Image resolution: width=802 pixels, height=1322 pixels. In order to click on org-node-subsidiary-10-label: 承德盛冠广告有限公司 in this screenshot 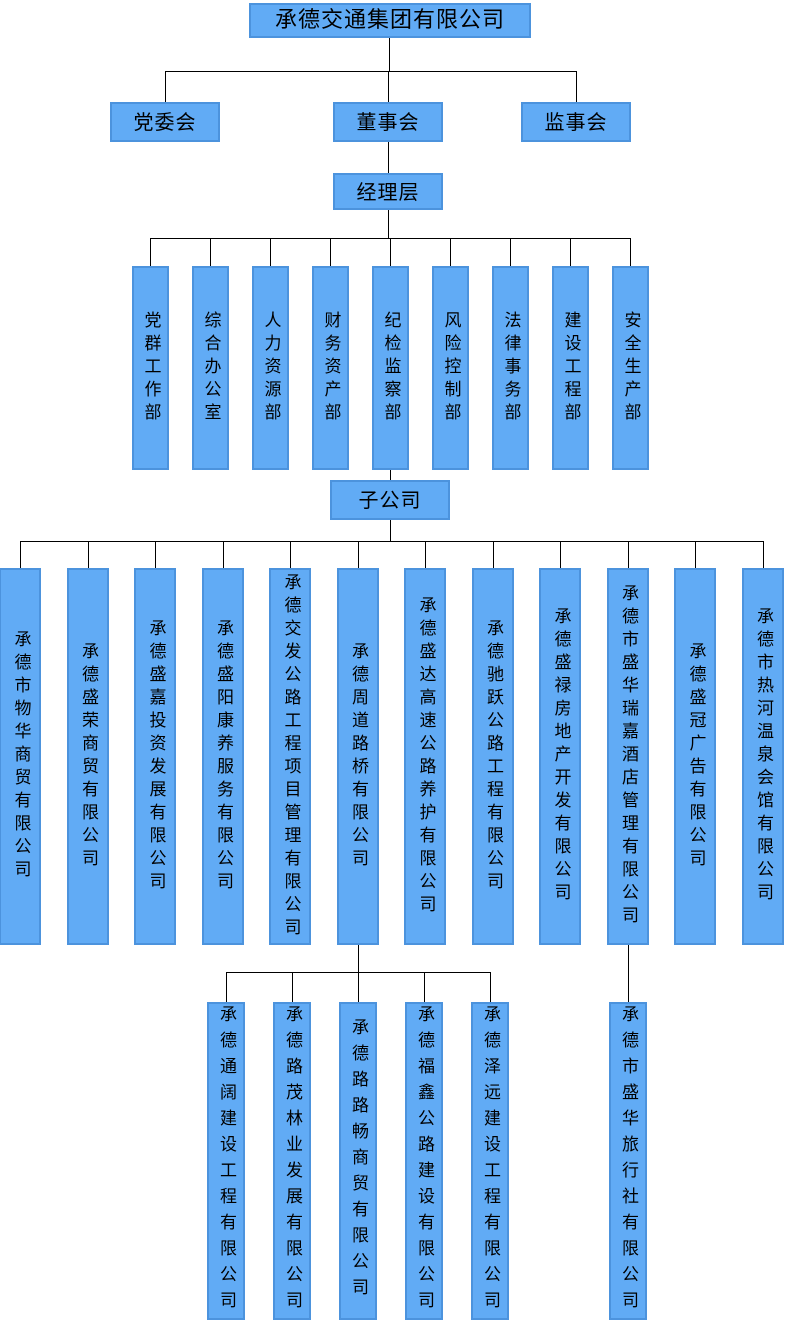, I will do `click(695, 756)`.